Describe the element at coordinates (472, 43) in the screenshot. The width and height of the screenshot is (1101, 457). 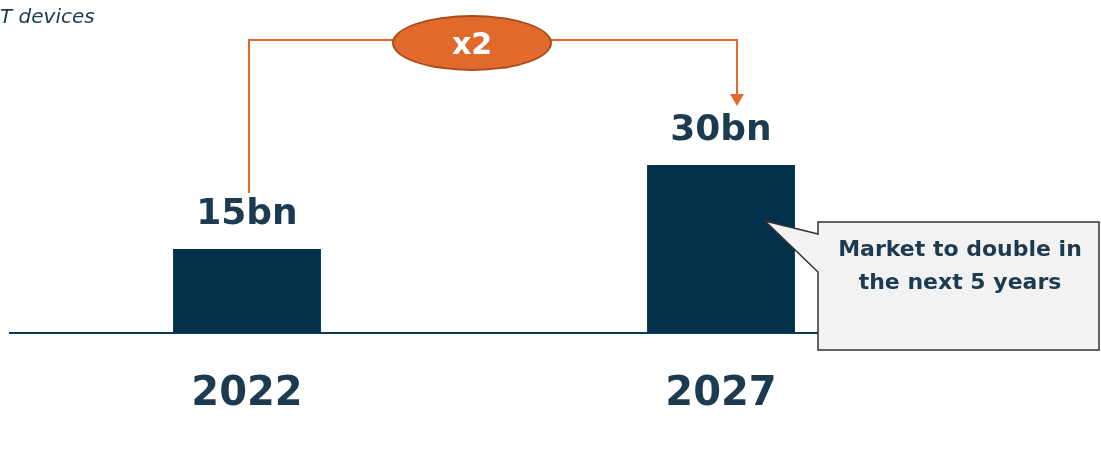
I see `oval-badge: x2` at that location.